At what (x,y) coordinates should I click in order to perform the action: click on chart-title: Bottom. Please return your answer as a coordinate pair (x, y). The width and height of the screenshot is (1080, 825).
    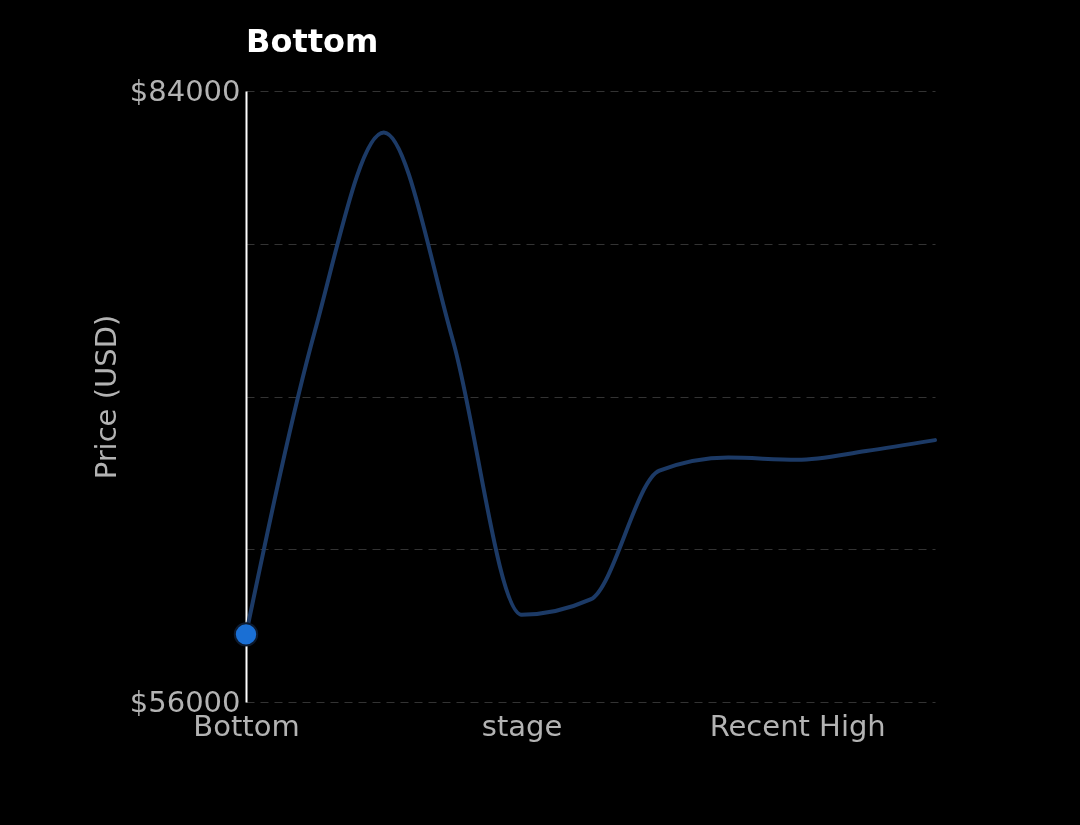
    Looking at the image, I should click on (312, 41).